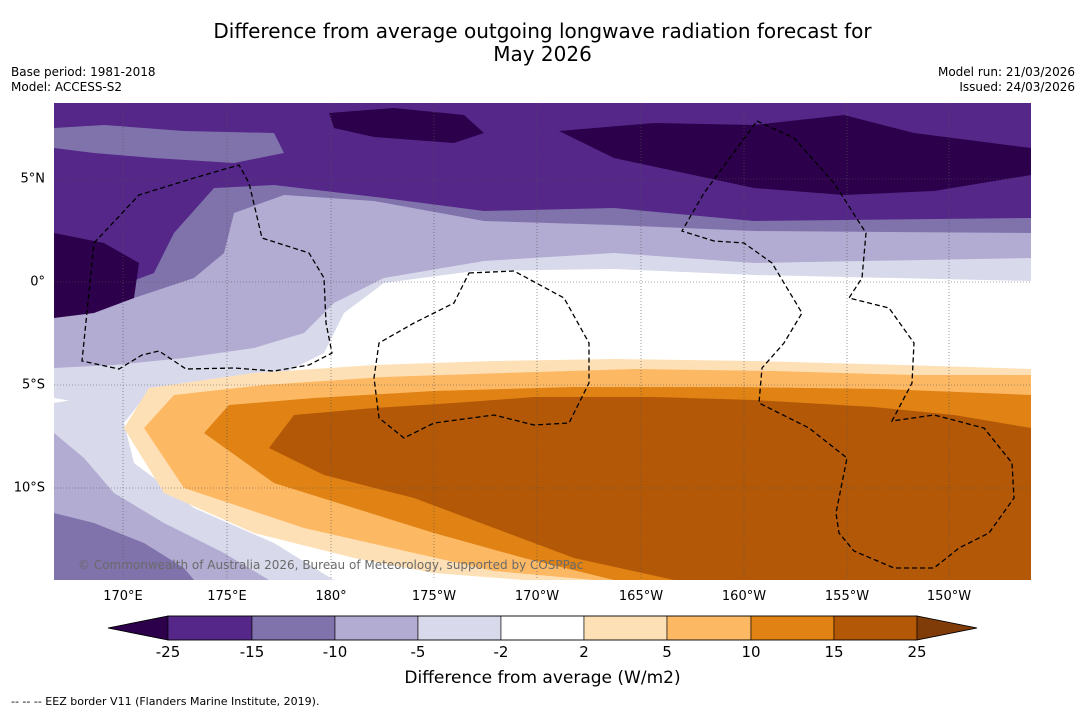 The image size is (1085, 713). What do you see at coordinates (751, 652) in the screenshot?
I see `colorbar-tick-7: 10` at bounding box center [751, 652].